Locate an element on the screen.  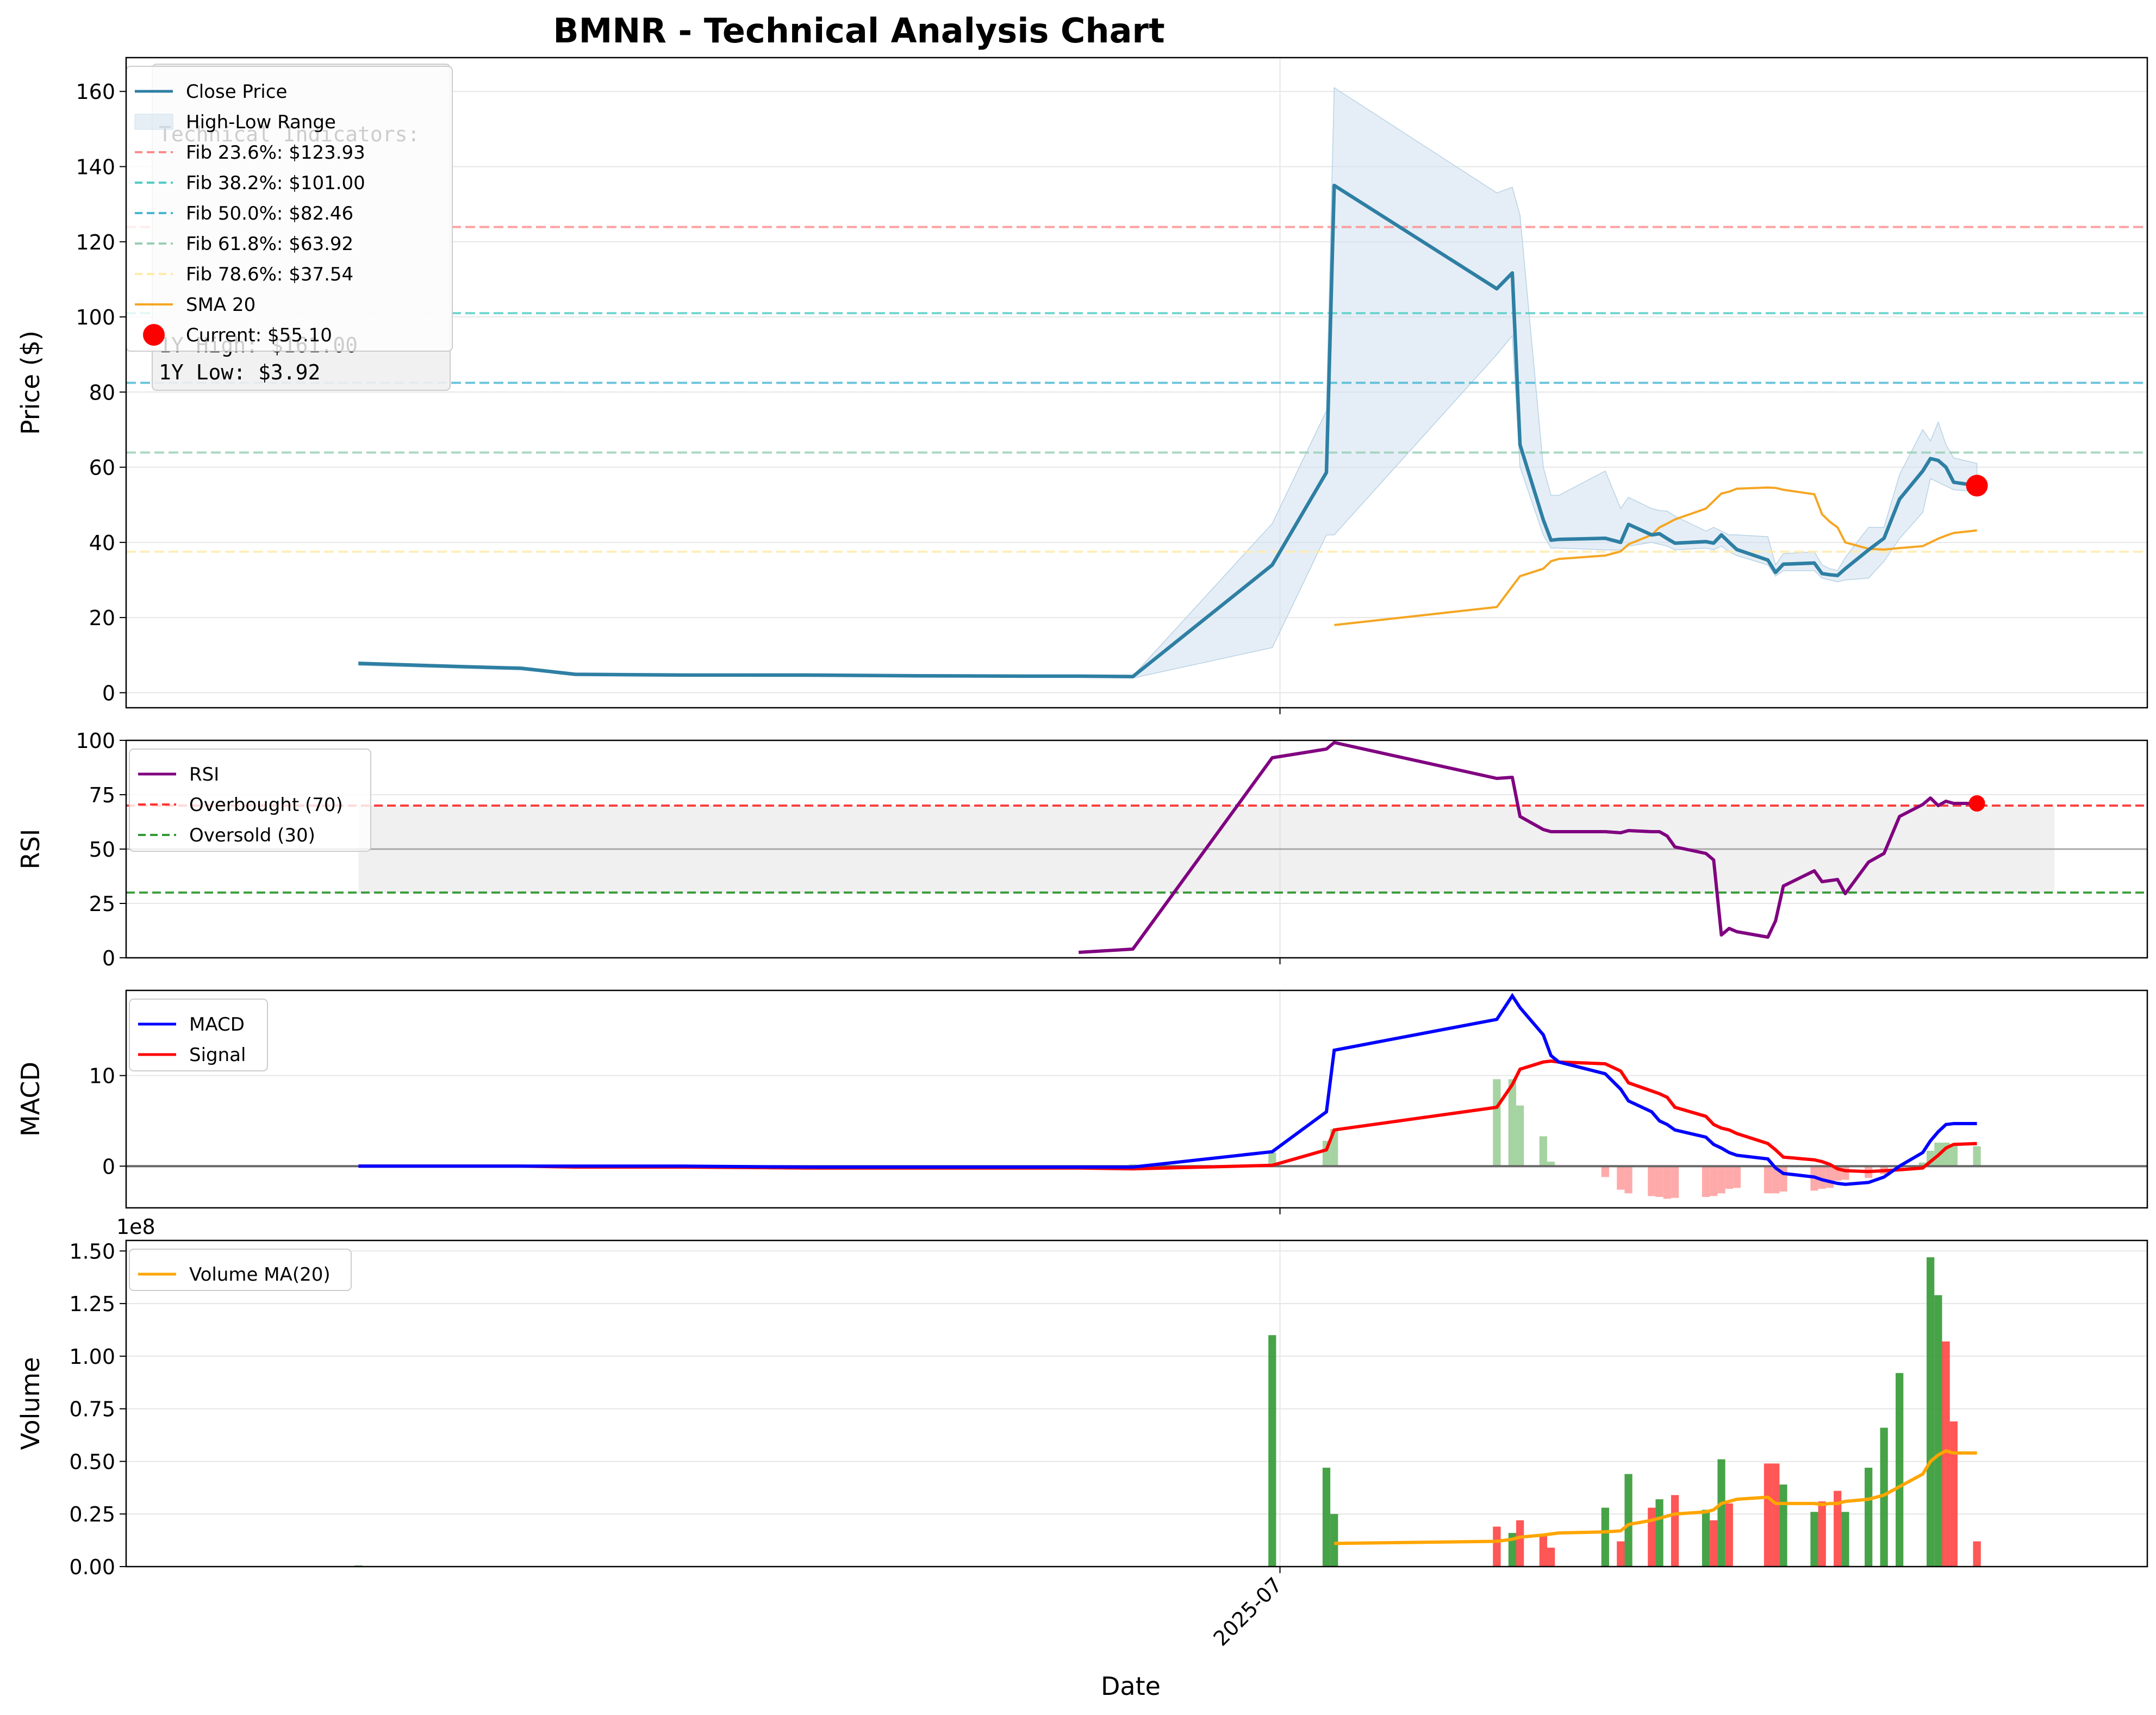
y-tick-label: 1.50 is located at coordinates (92, 1251).